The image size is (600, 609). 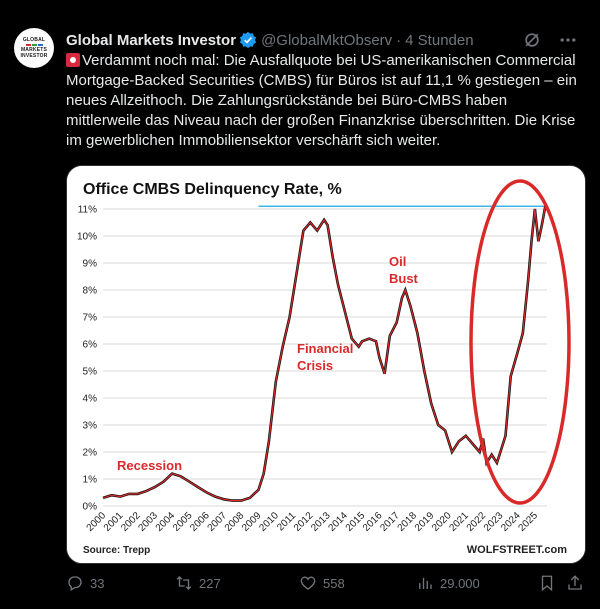 What do you see at coordinates (87, 237) in the screenshot?
I see `y-tick-label: 10%` at bounding box center [87, 237].